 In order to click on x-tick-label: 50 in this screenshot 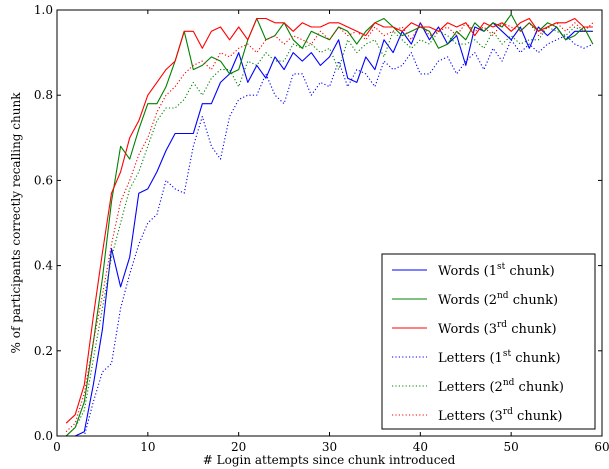, I will do `click(511, 447)`.